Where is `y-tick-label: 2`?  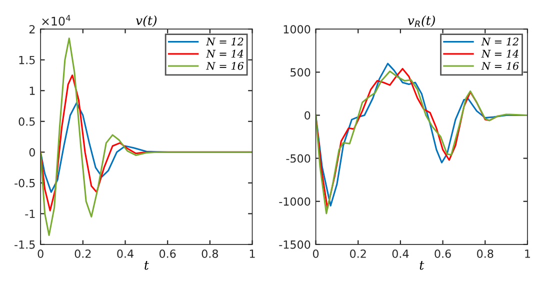 y-tick-label: 2 is located at coordinates (32, 29).